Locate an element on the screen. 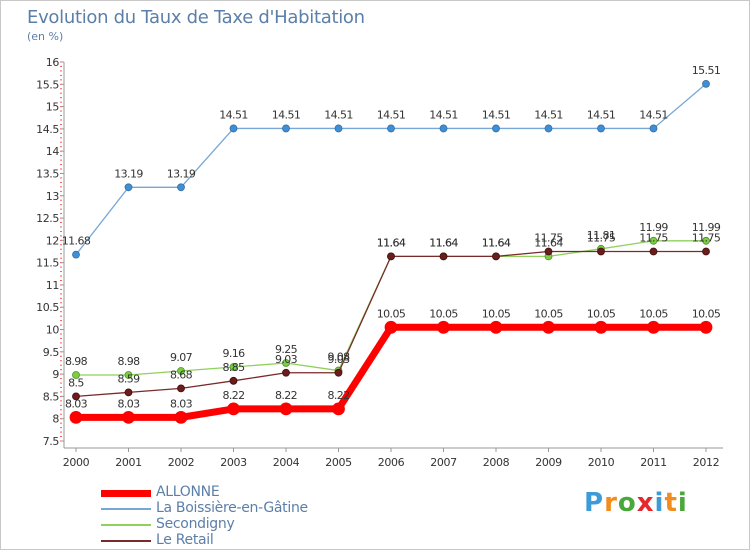  x-tick-label: 2012 is located at coordinates (706, 462).